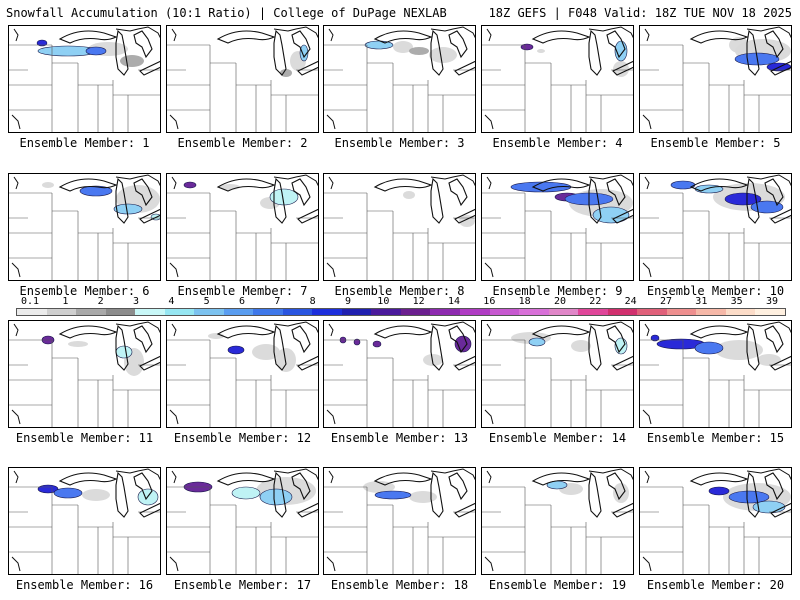 This screenshot has width=800, height=600. I want to click on scale-tick-label: 24, so click(630, 301).